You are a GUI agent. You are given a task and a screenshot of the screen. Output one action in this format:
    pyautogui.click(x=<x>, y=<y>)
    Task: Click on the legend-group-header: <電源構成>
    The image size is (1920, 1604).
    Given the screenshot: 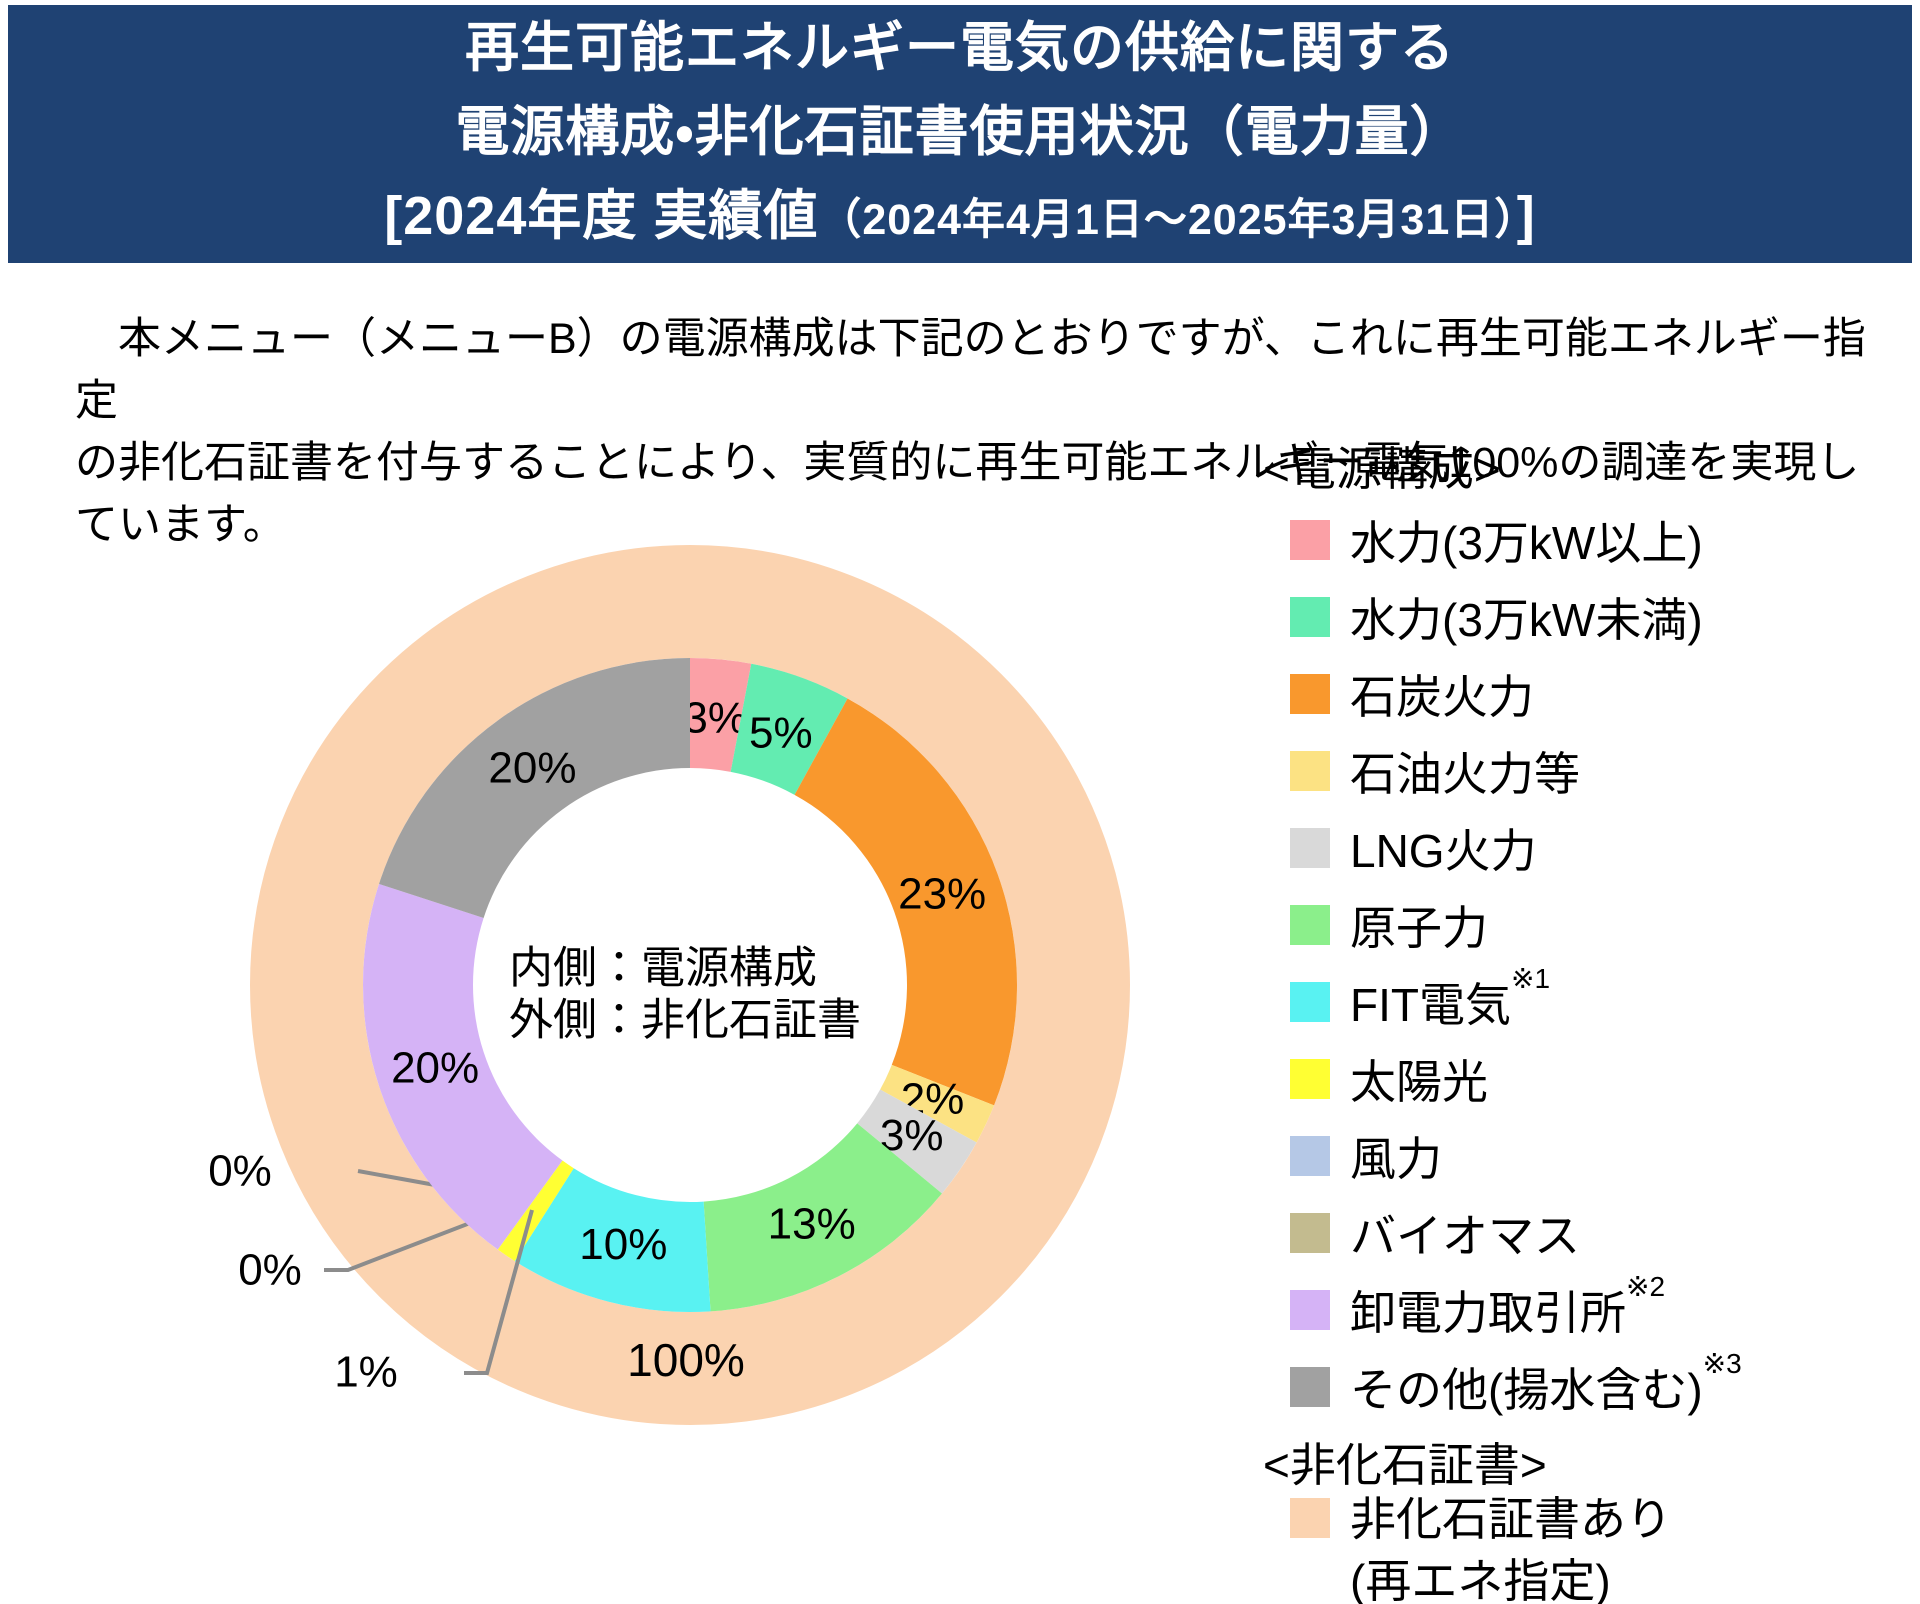 What is the action you would take?
    pyautogui.click(x=1382, y=469)
    